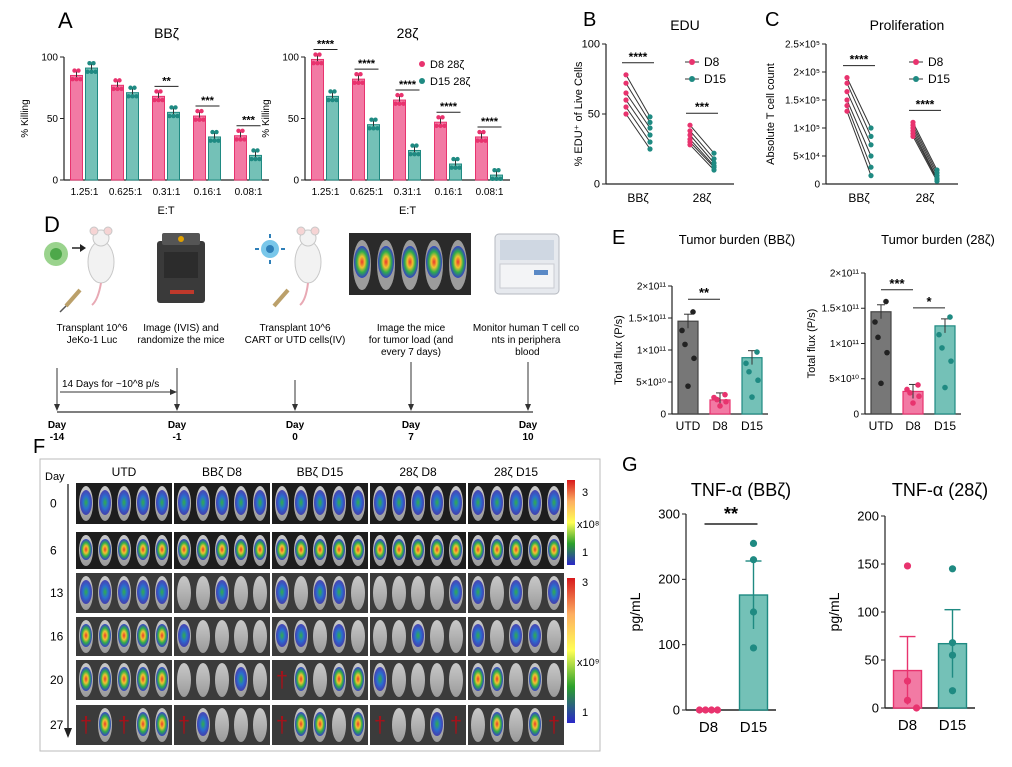  I want to click on y-tick-label: 200, so click(669, 579).